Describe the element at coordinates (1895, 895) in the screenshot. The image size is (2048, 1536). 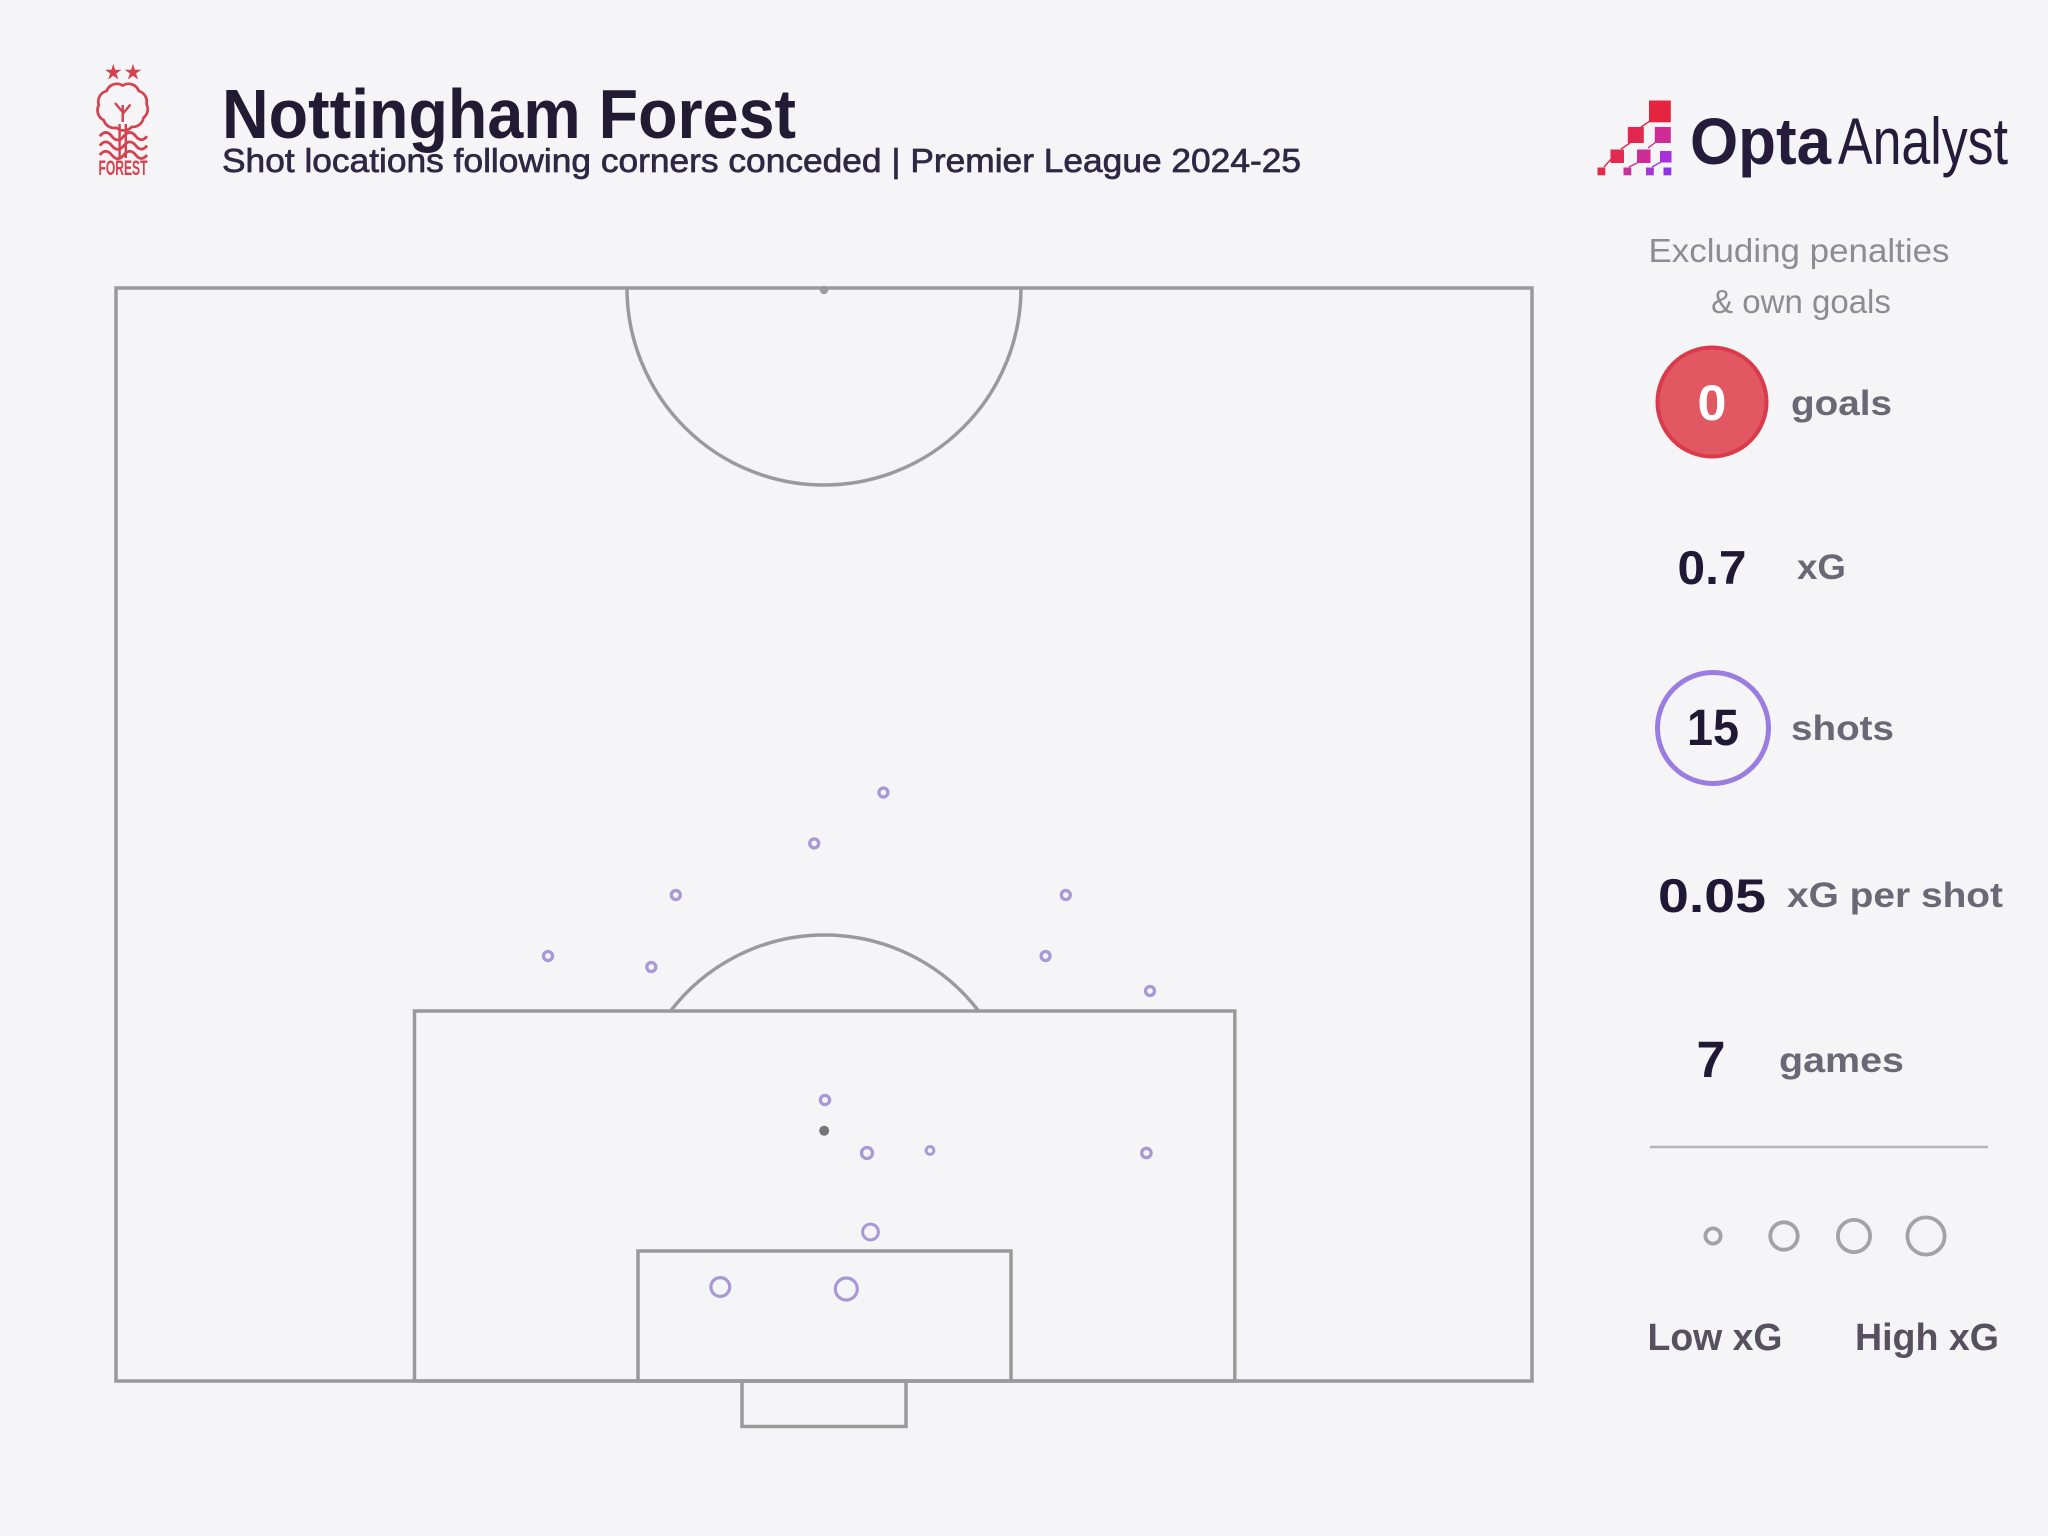
I see `svg-text: xG per shot` at that location.